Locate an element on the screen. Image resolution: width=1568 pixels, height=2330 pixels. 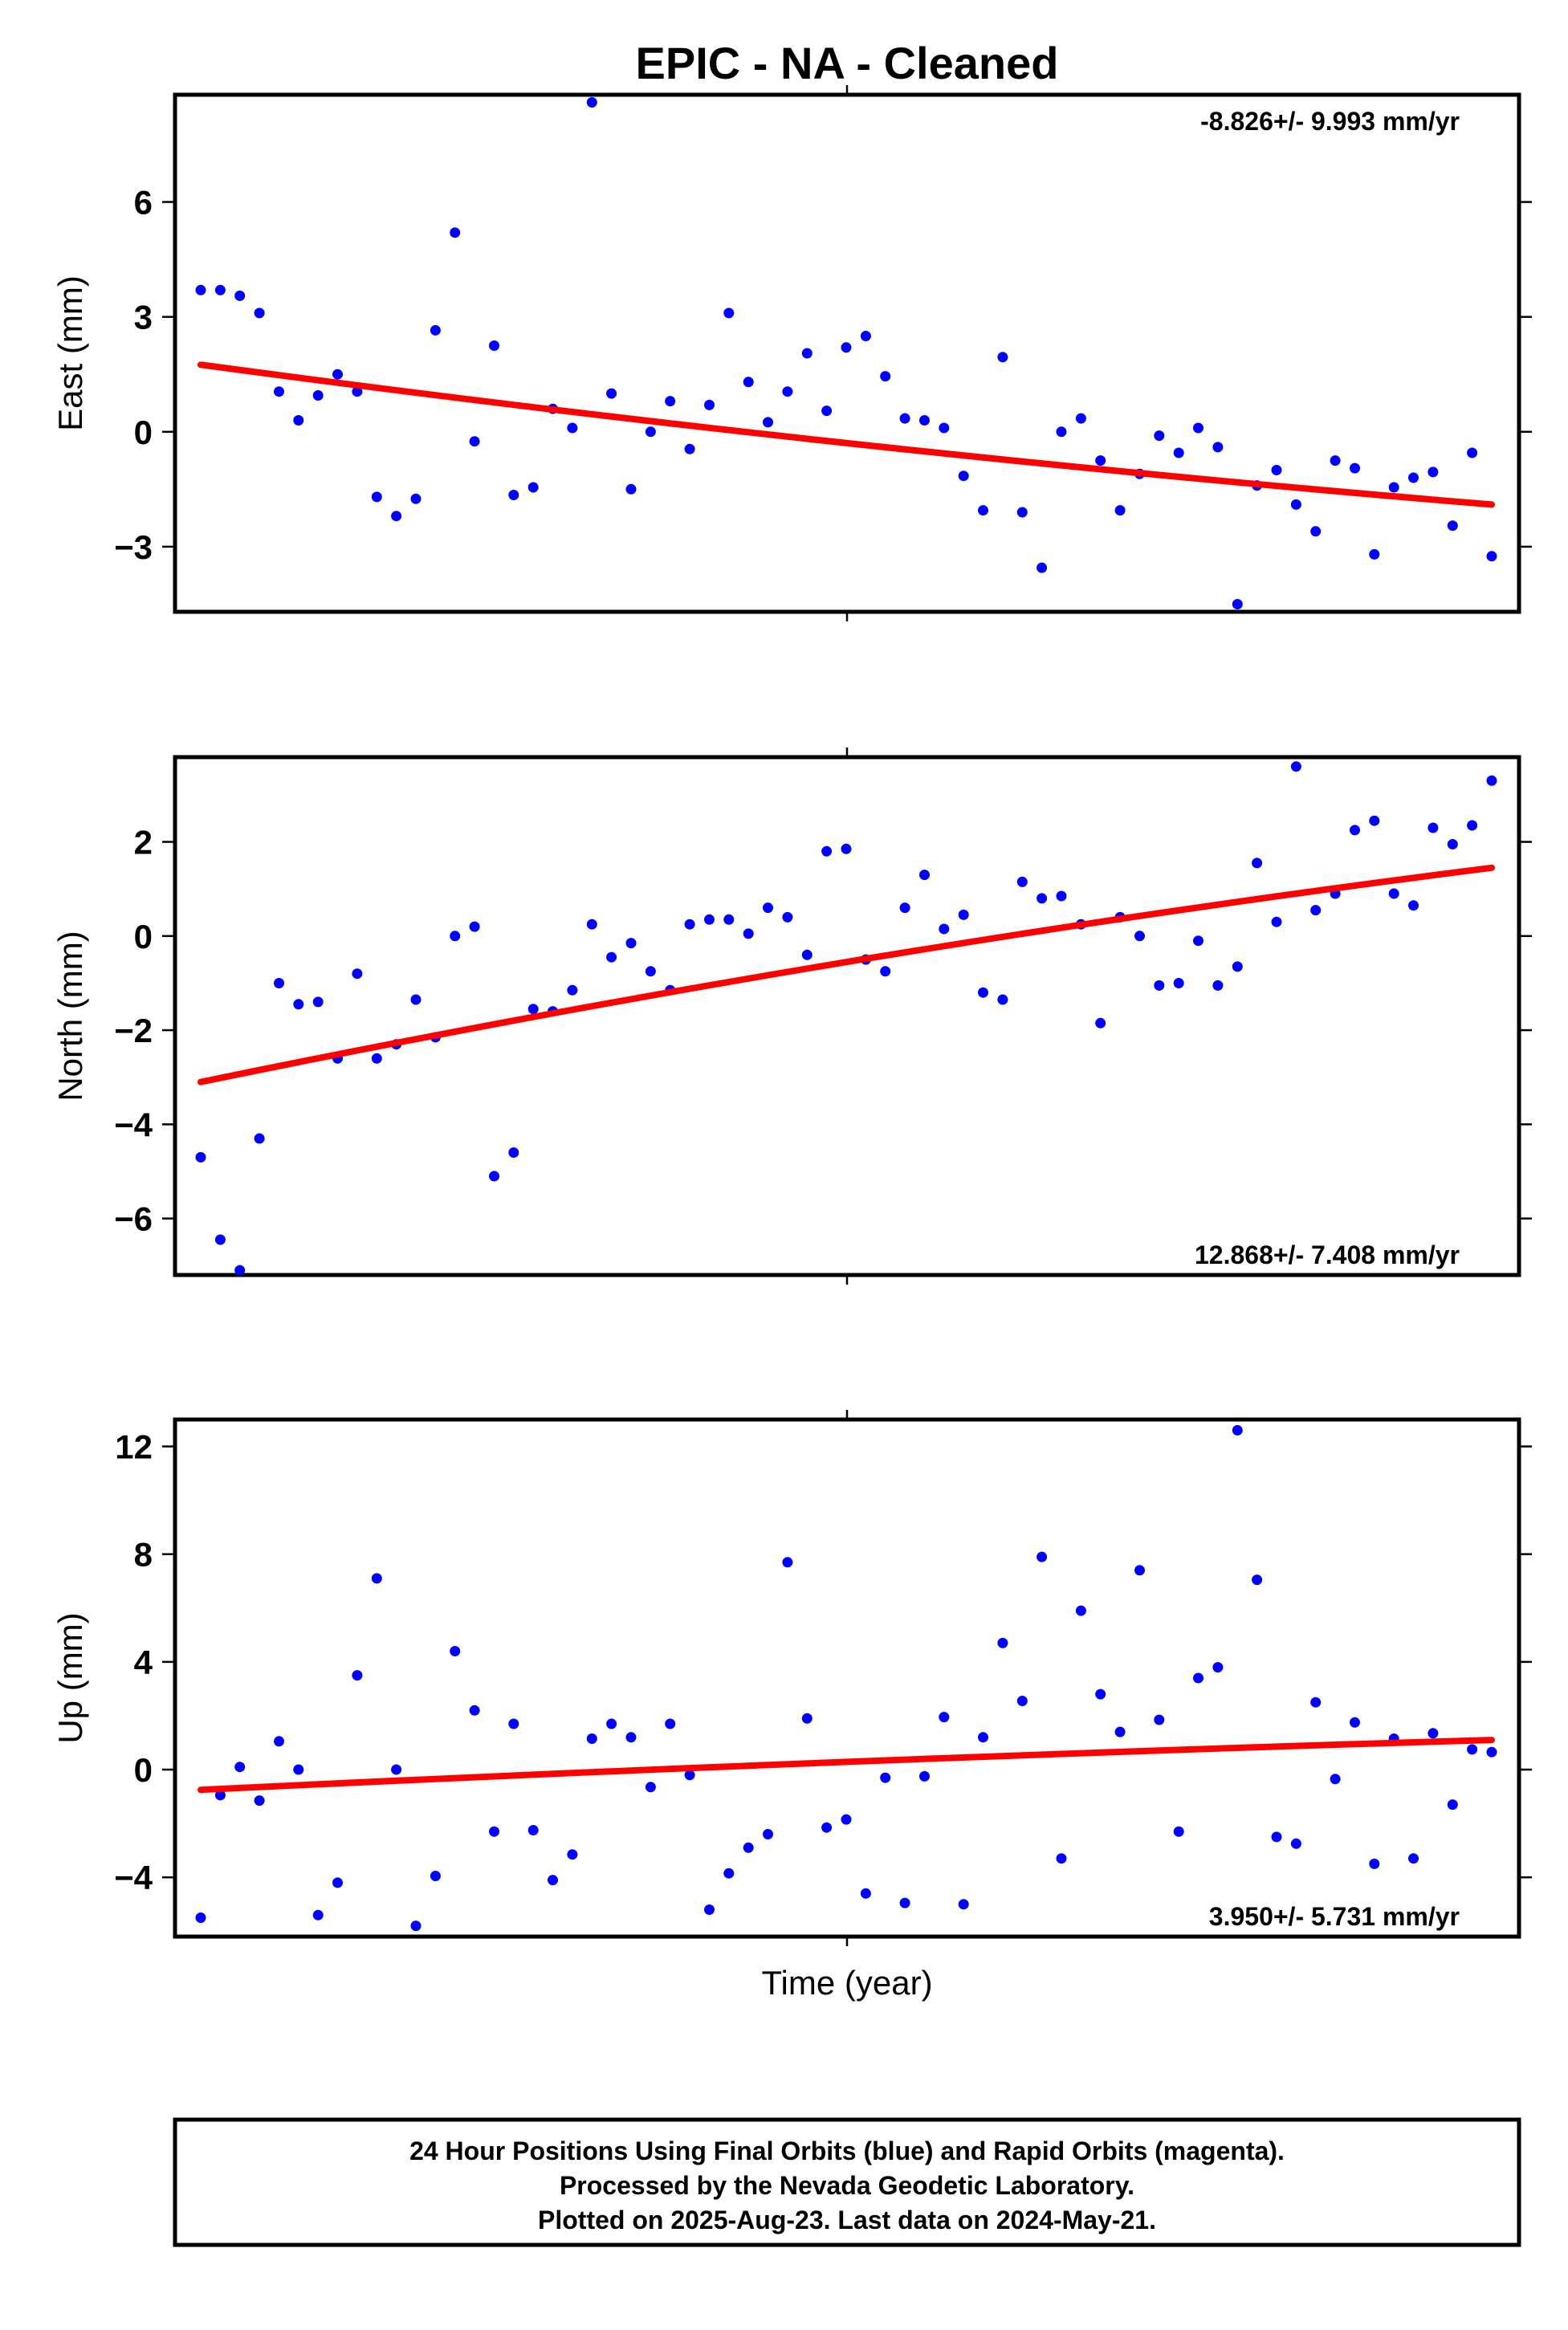
x-axis-label: Time (year) is located at coordinates (846, 1983).